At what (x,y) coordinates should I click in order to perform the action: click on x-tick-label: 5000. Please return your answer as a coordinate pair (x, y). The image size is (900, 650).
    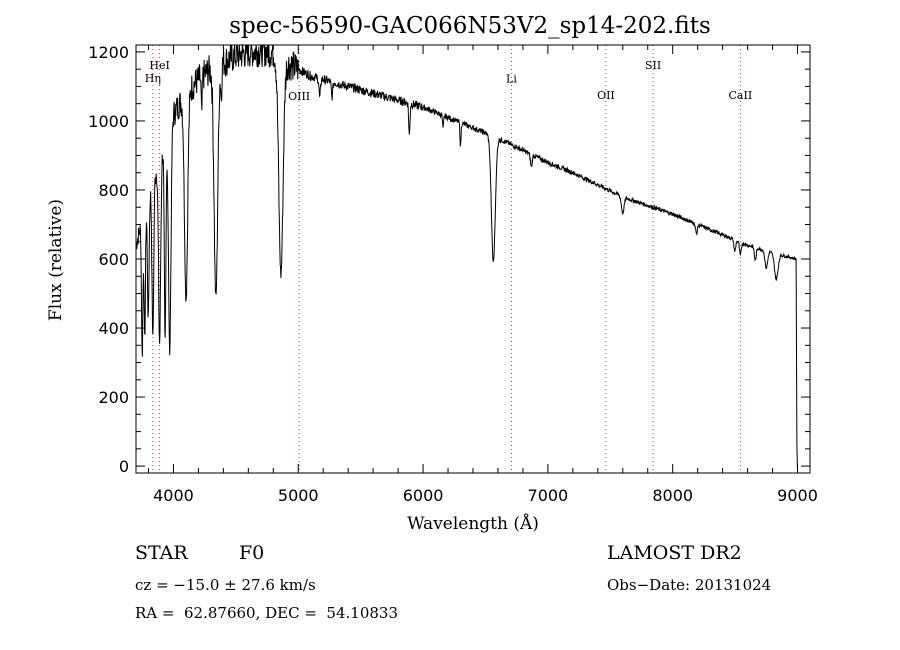
    Looking at the image, I should click on (298, 495).